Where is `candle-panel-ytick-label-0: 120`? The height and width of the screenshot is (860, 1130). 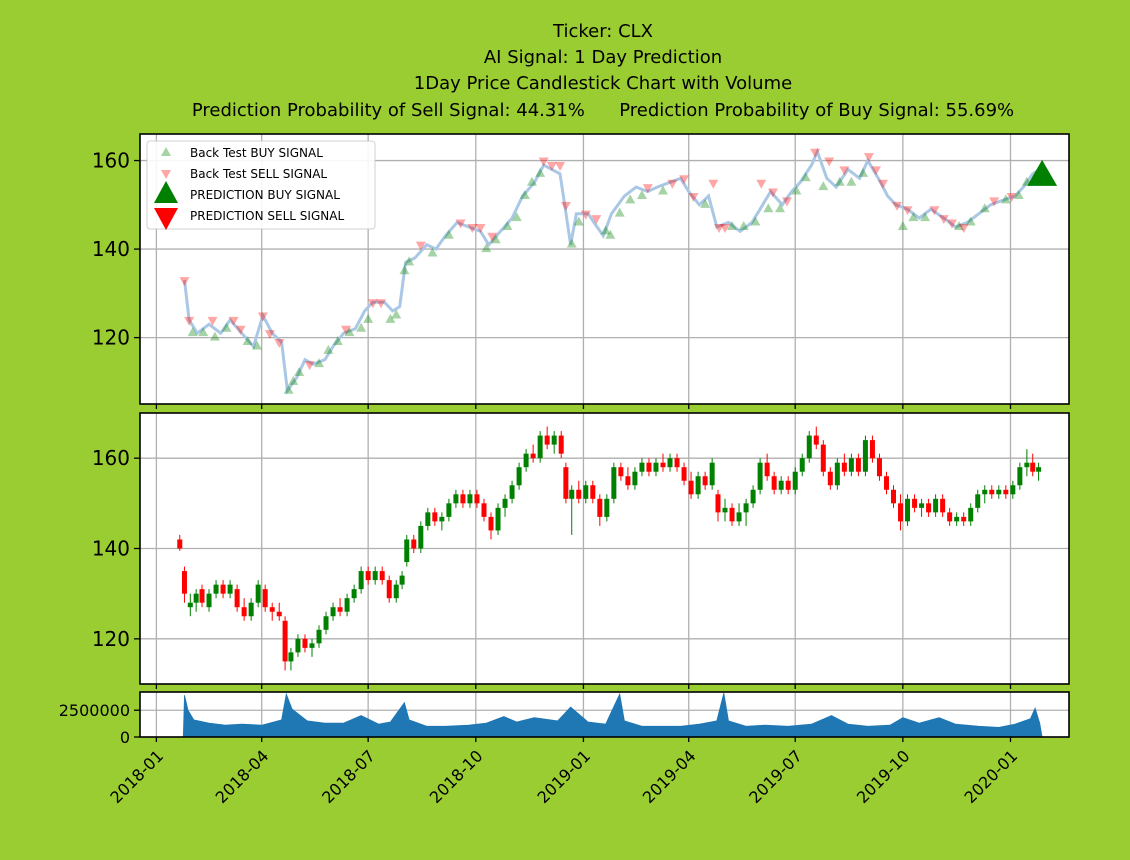
candle-panel-ytick-label-0: 120 is located at coordinates (111, 639).